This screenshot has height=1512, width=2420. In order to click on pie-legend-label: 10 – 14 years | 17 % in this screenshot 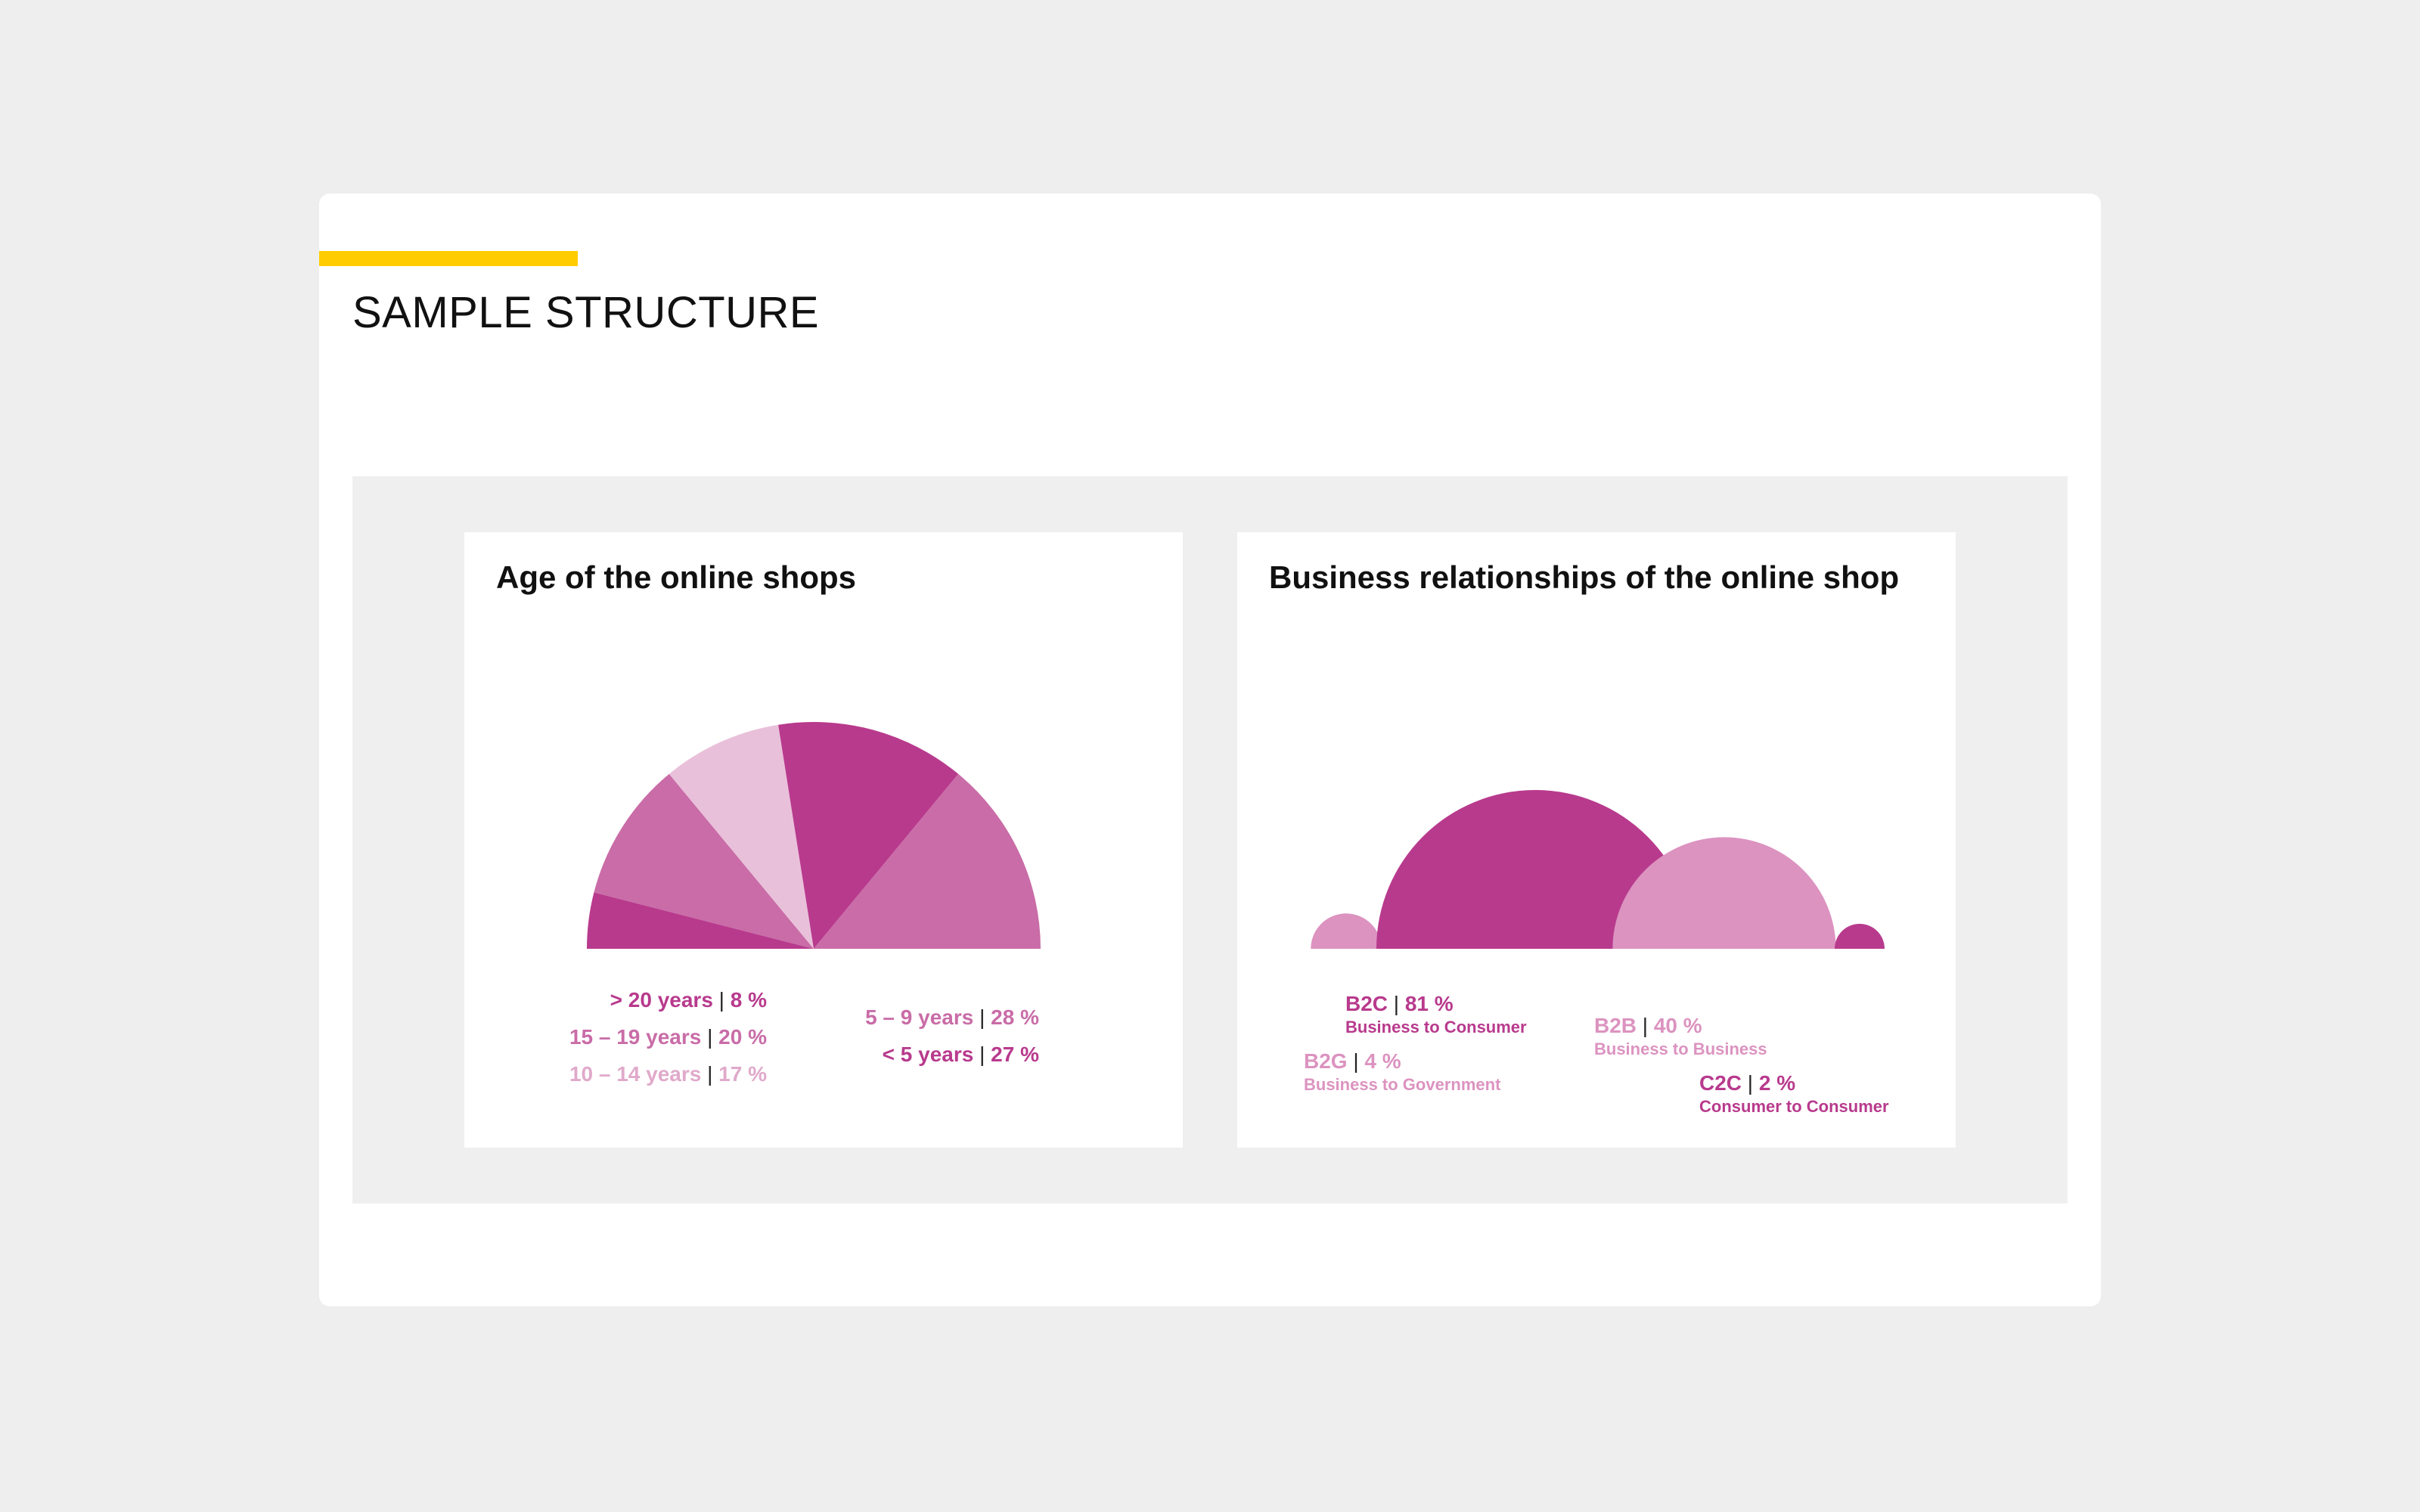, I will do `click(668, 1074)`.